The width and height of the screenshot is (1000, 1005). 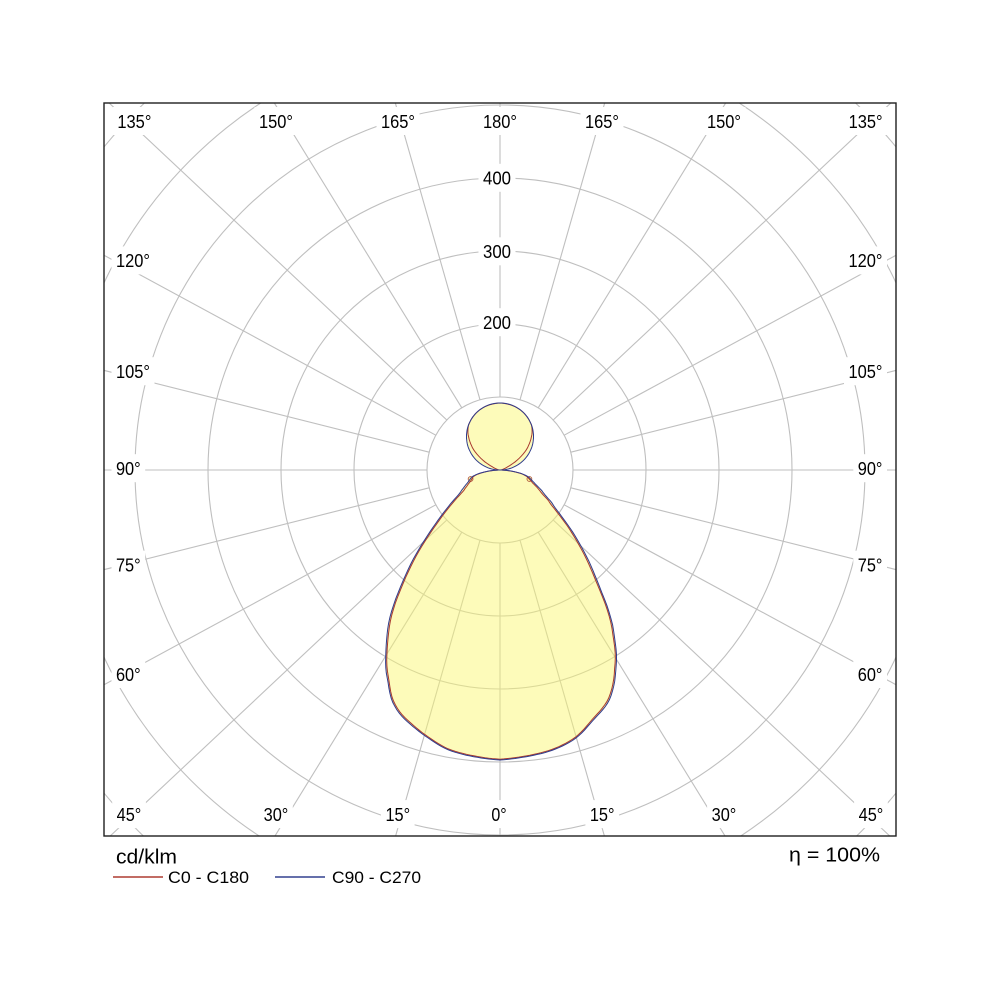 What do you see at coordinates (497, 252) in the screenshot?
I see `svg-text: 300` at bounding box center [497, 252].